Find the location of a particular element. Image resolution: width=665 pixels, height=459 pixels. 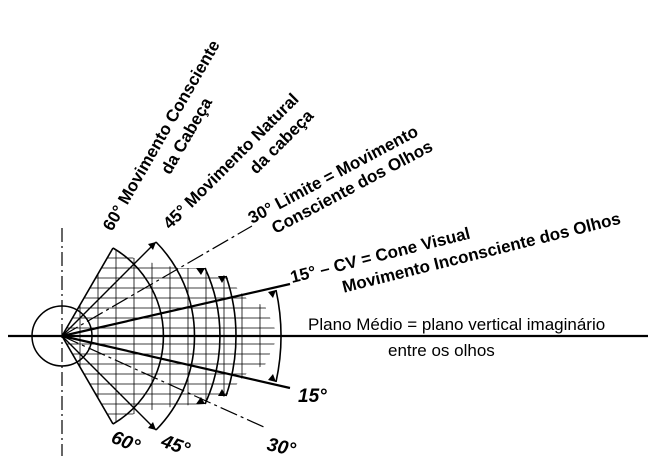

ray-60-upper is located at coordinates (87, 292).